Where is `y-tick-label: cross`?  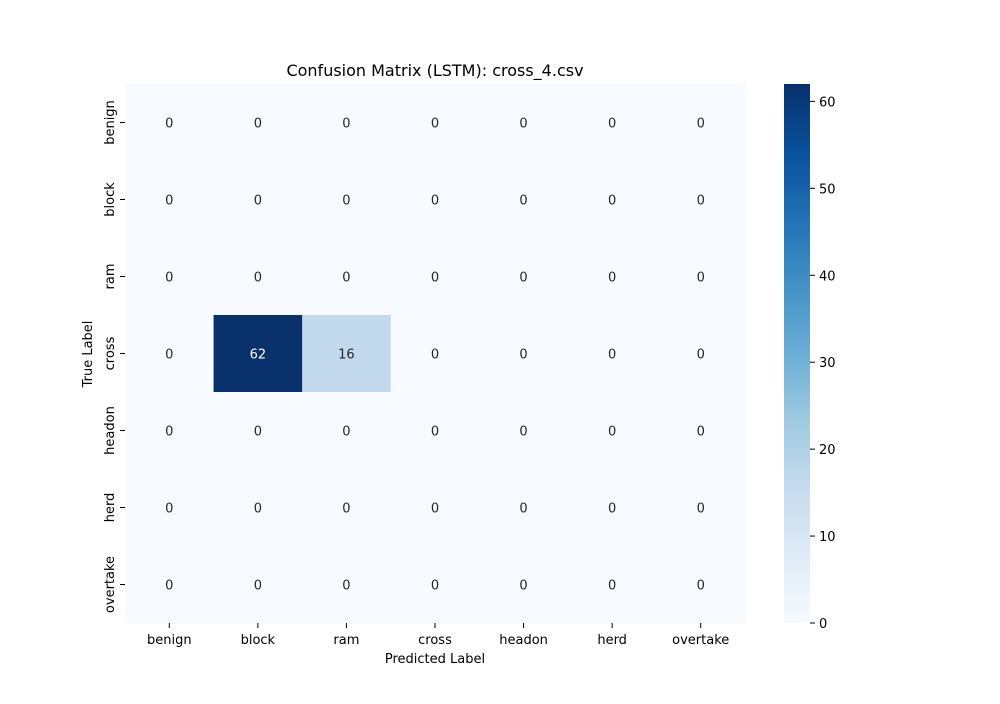
y-tick-label: cross is located at coordinates (110, 353).